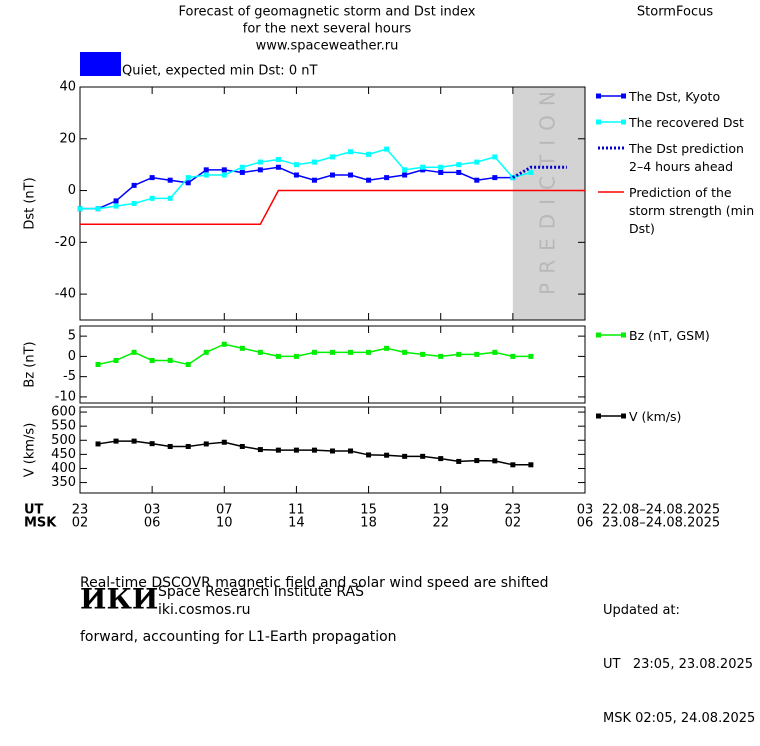  I want to click on y-tick-label: 500, so click(63, 440).